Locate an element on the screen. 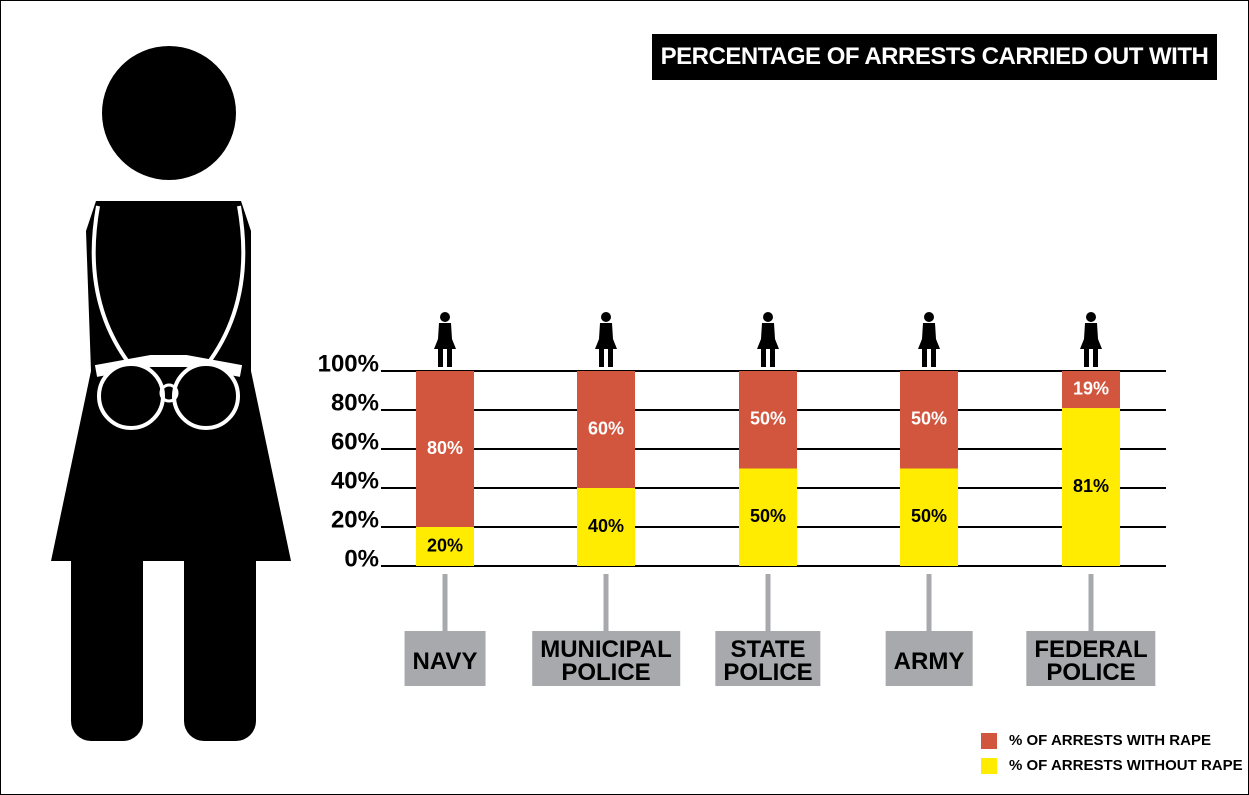 The height and width of the screenshot is (795, 1249). value-label: 19% is located at coordinates (1091, 388).